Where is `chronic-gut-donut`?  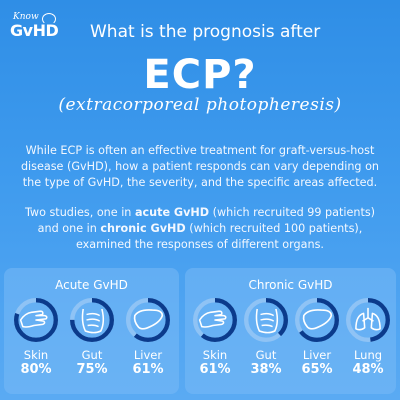 chronic-gut-donut is located at coordinates (266, 320).